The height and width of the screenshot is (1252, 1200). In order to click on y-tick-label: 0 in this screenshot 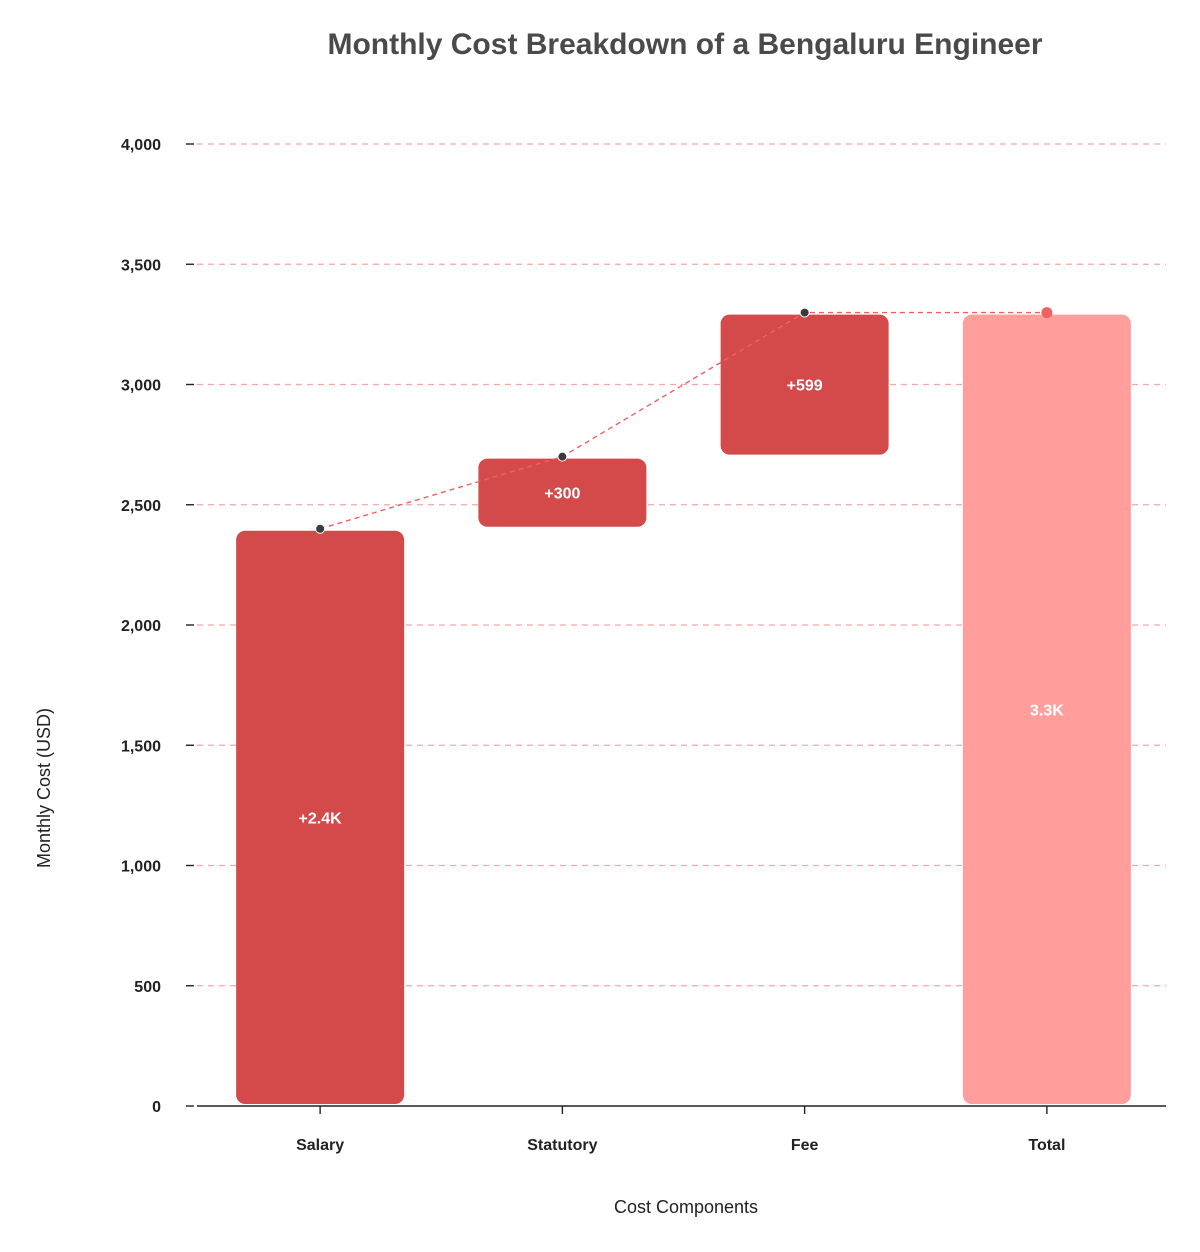, I will do `click(156, 1107)`.